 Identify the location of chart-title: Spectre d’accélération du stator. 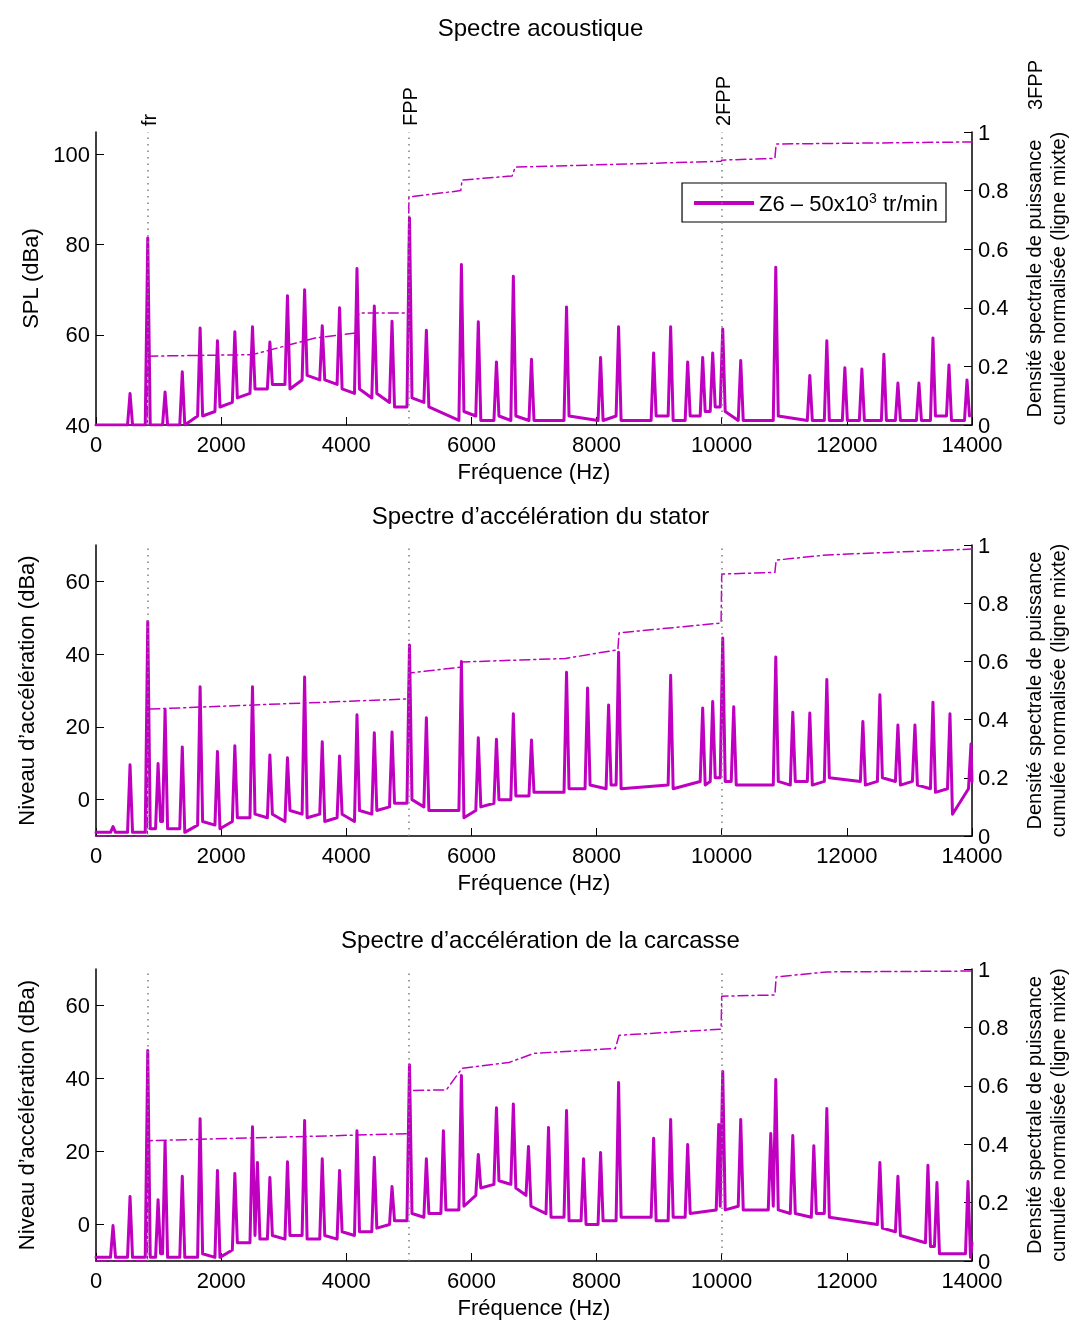
(540, 515).